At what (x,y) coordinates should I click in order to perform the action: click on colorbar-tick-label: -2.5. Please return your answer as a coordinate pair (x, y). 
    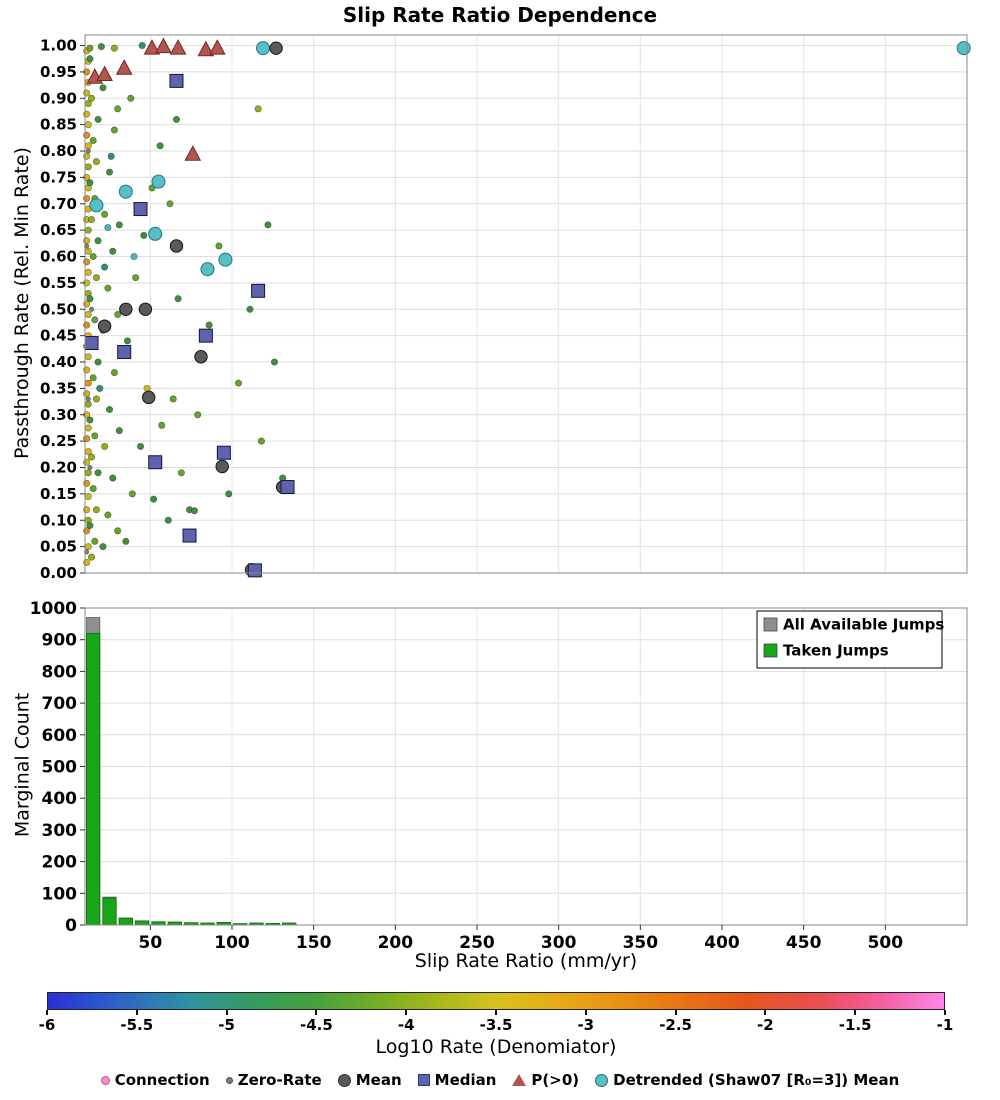
    Looking at the image, I should click on (675, 1025).